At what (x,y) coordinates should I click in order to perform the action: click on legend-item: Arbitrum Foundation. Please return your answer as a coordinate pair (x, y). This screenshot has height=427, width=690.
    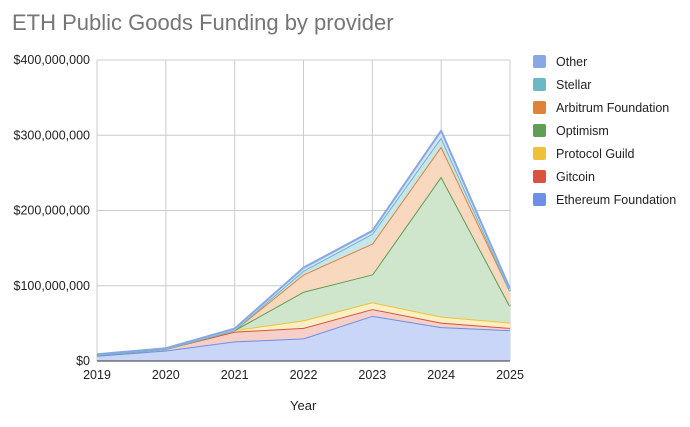
    Looking at the image, I should click on (604, 107).